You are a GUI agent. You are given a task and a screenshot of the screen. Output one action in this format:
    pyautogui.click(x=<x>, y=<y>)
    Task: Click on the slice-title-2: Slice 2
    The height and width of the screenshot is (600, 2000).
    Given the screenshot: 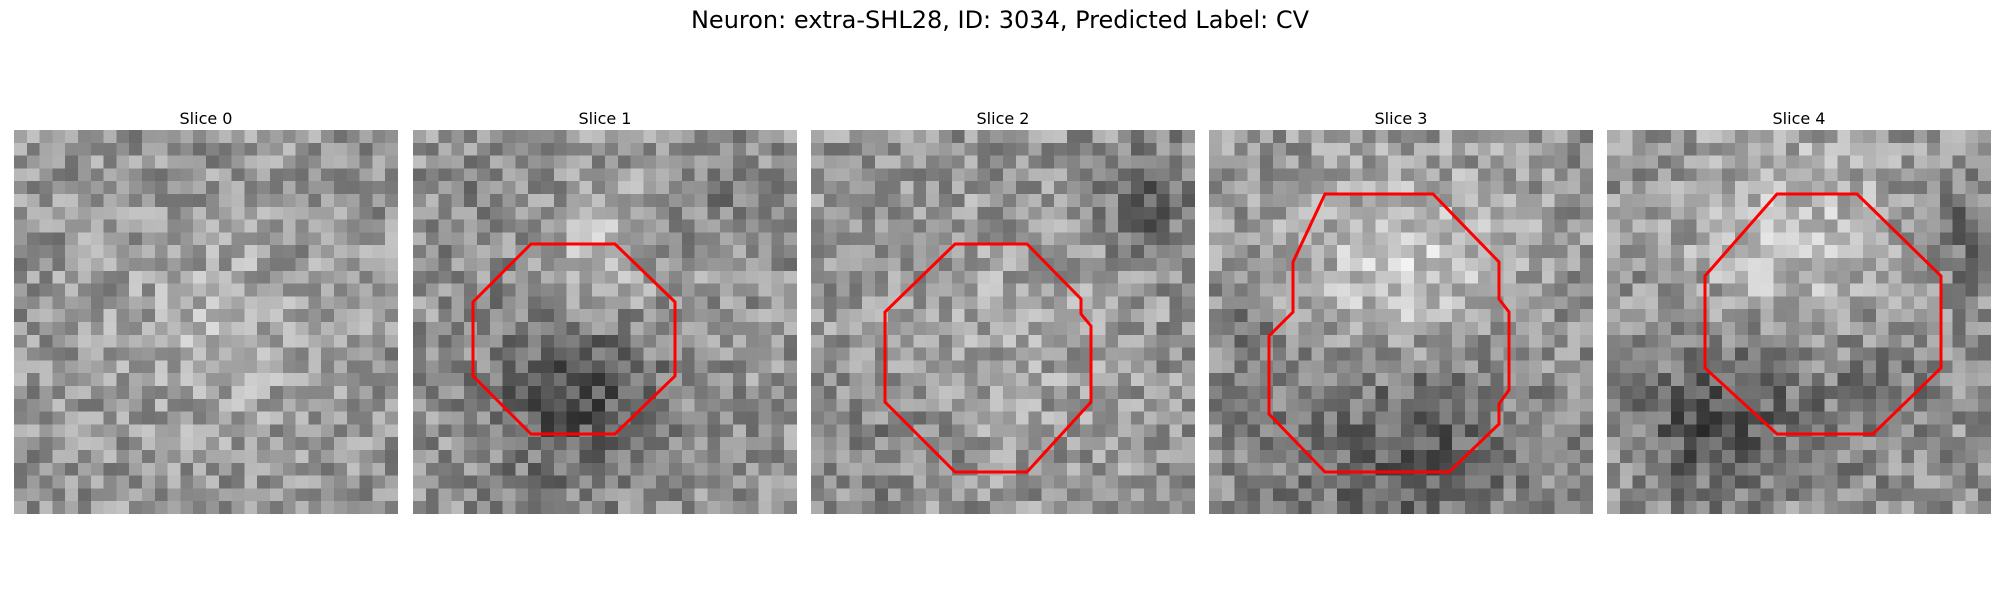 What is the action you would take?
    pyautogui.click(x=1003, y=118)
    